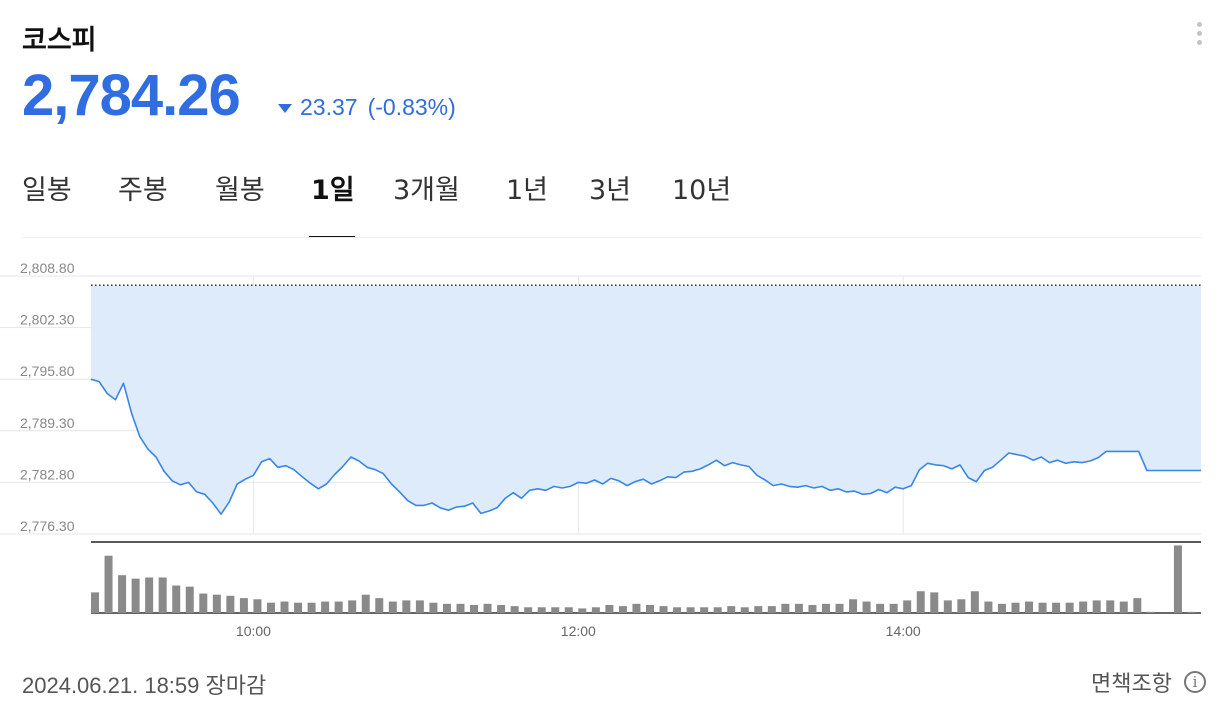 Image resolution: width=1220 pixels, height=709 pixels. Describe the element at coordinates (143, 190) in the screenshot. I see `tab-weekly: 주봉` at that location.